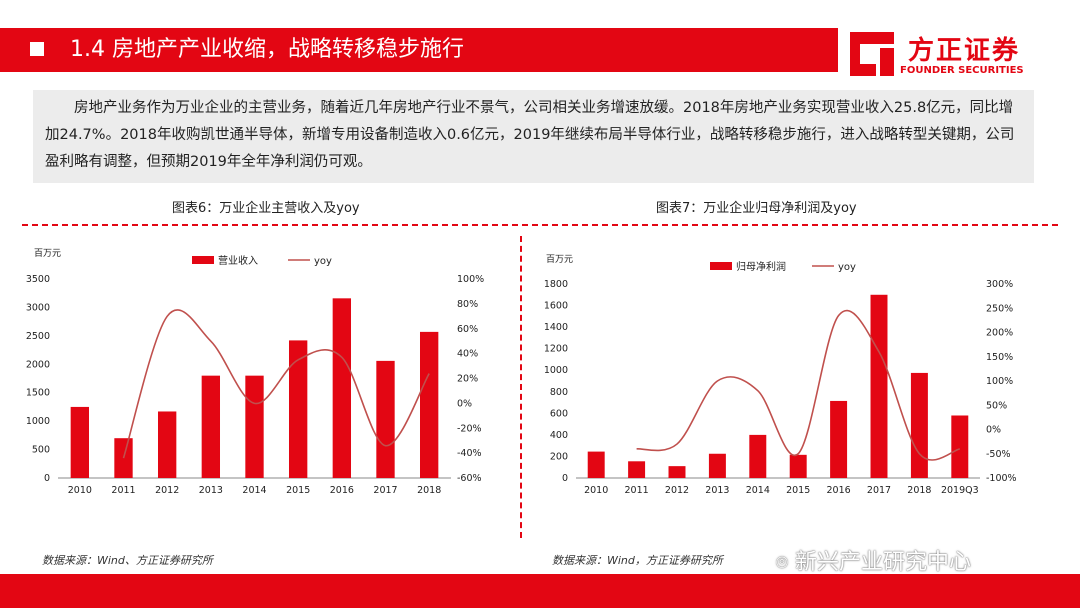 The width and height of the screenshot is (1080, 608). Describe the element at coordinates (469, 453) in the screenshot. I see `y2-tick-label: -40%` at that location.